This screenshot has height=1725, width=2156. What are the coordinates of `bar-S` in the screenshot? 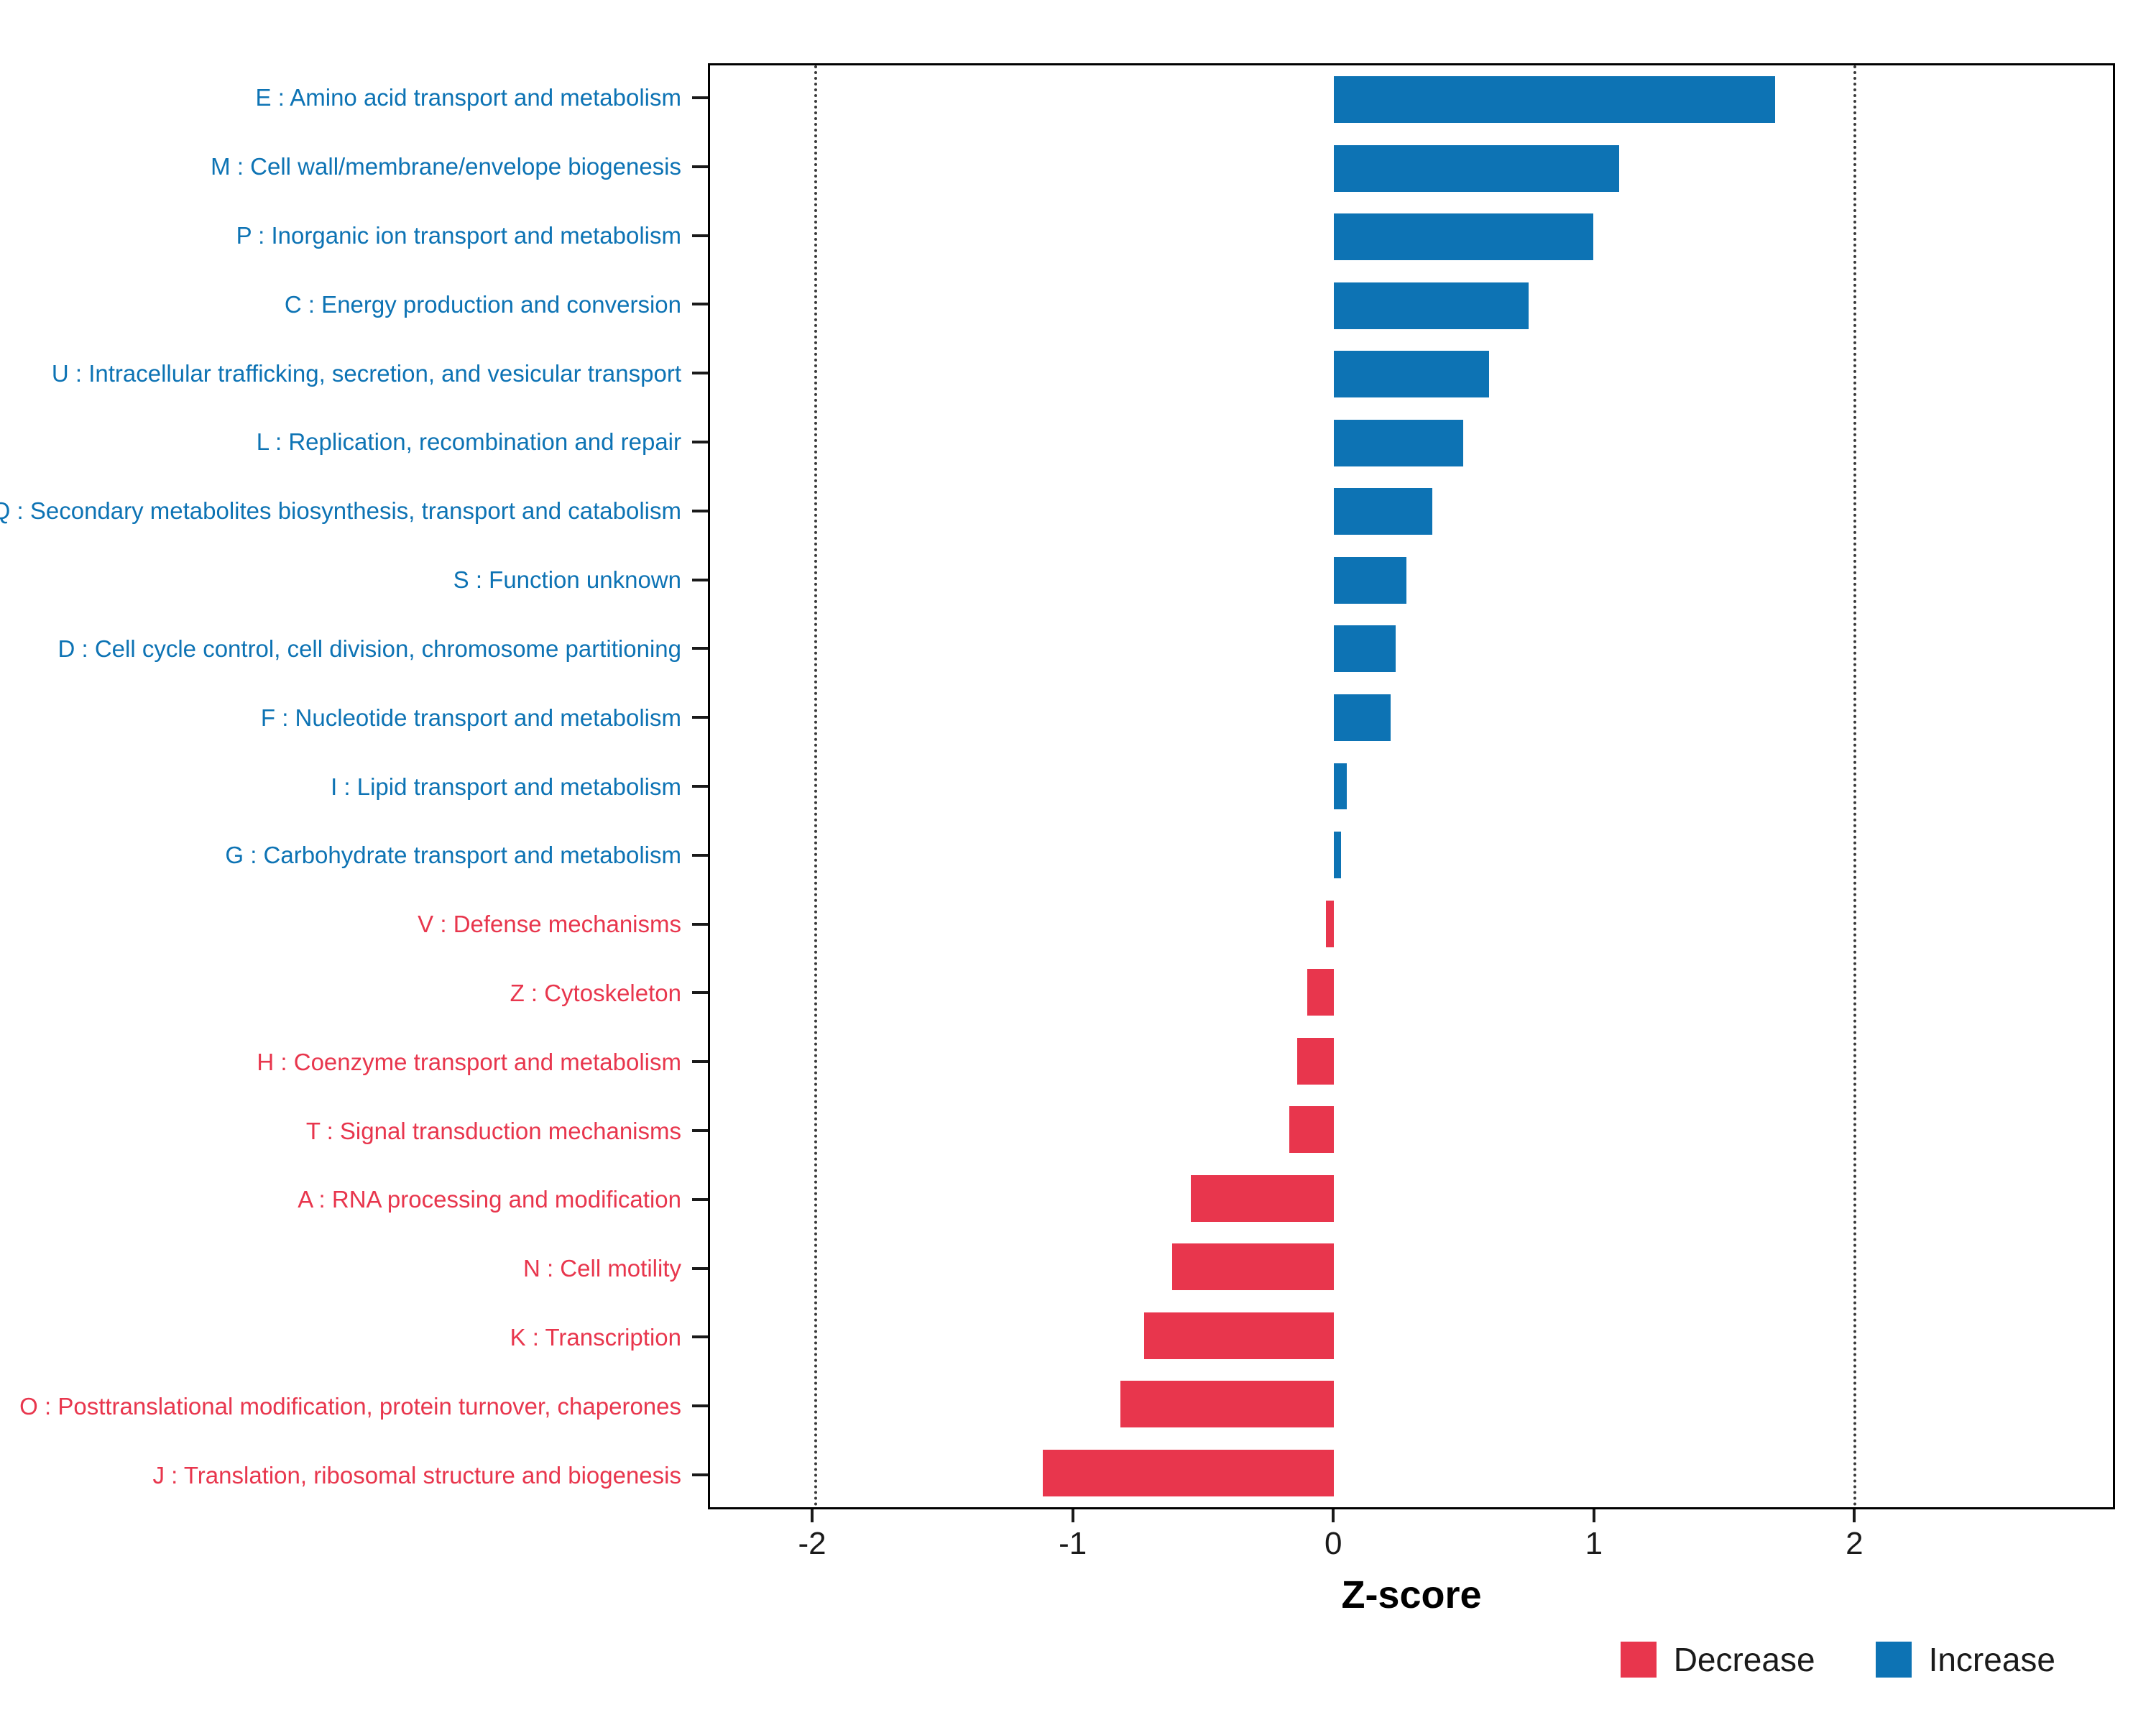 It's located at (1369, 580).